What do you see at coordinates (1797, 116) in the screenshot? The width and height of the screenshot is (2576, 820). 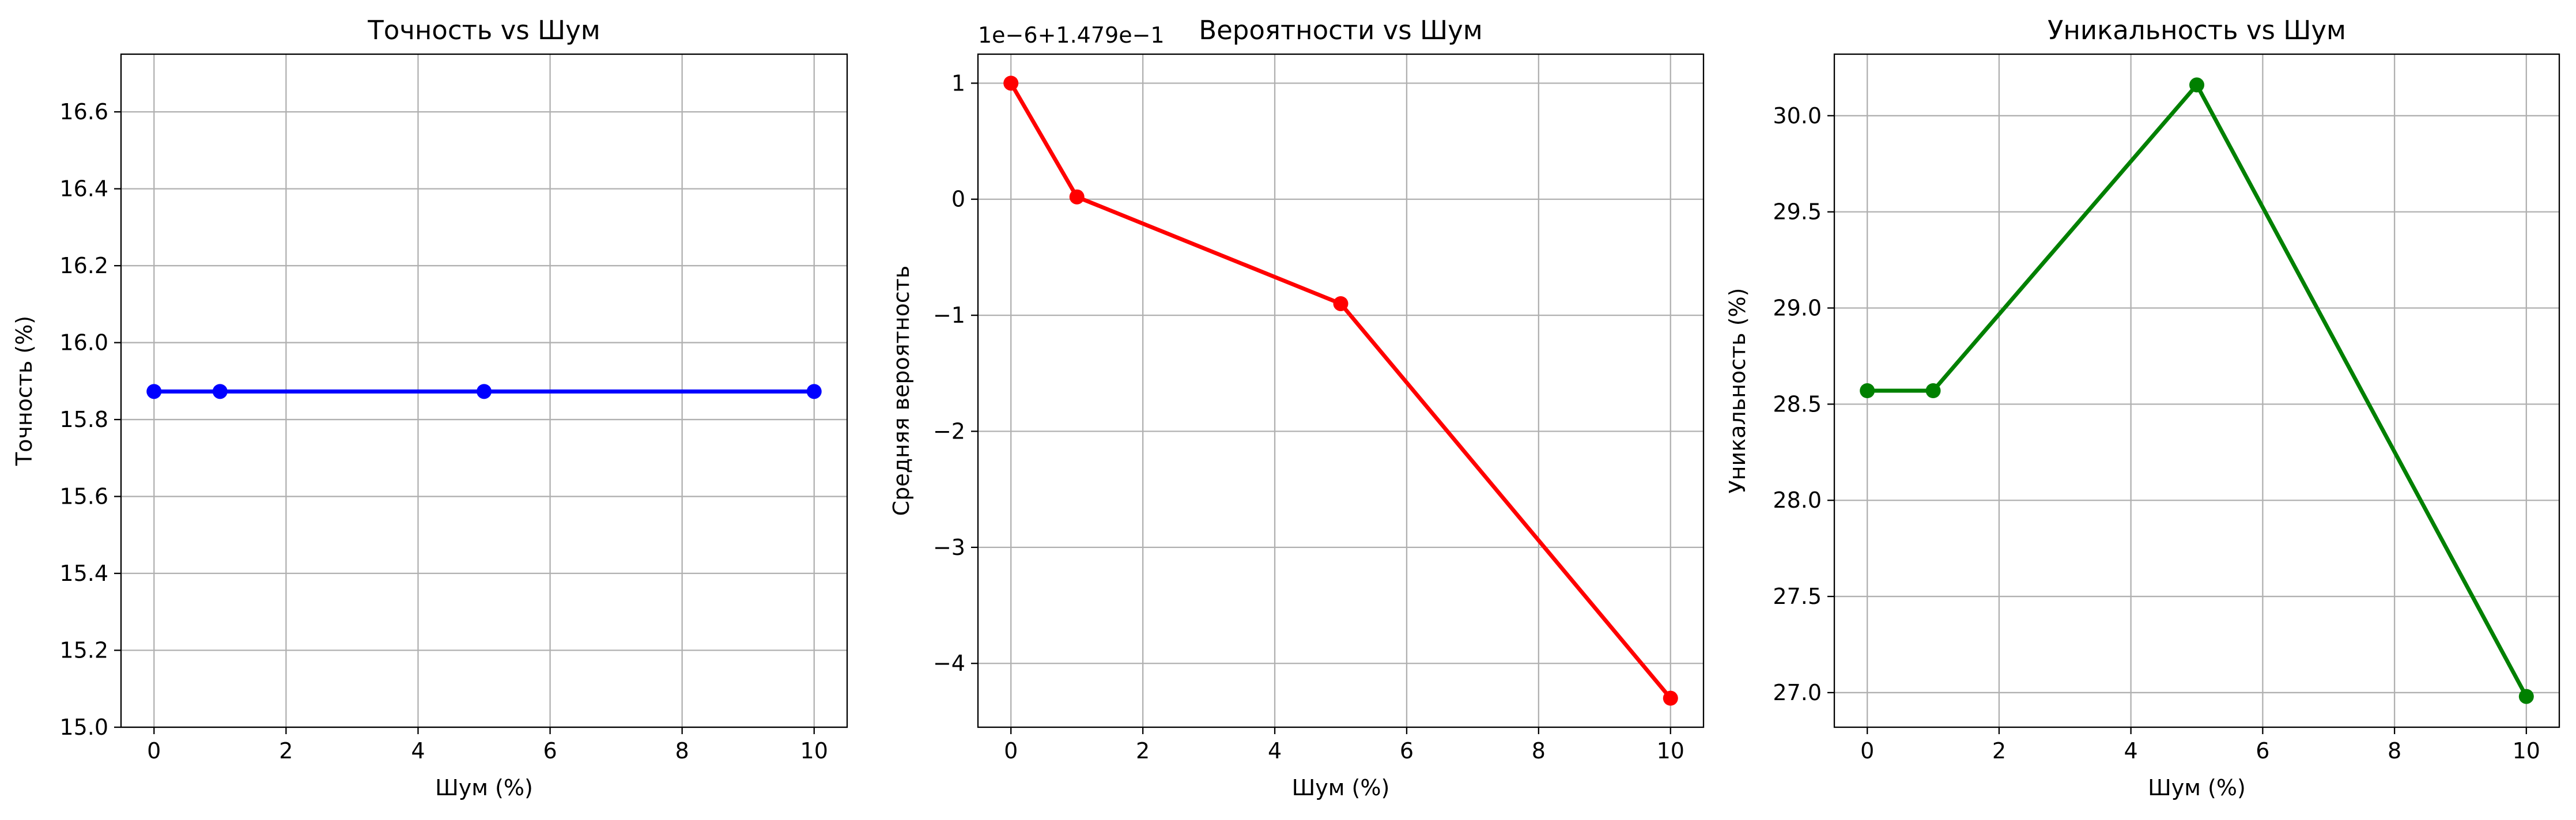 I see `y-tick-label: 30.0` at bounding box center [1797, 116].